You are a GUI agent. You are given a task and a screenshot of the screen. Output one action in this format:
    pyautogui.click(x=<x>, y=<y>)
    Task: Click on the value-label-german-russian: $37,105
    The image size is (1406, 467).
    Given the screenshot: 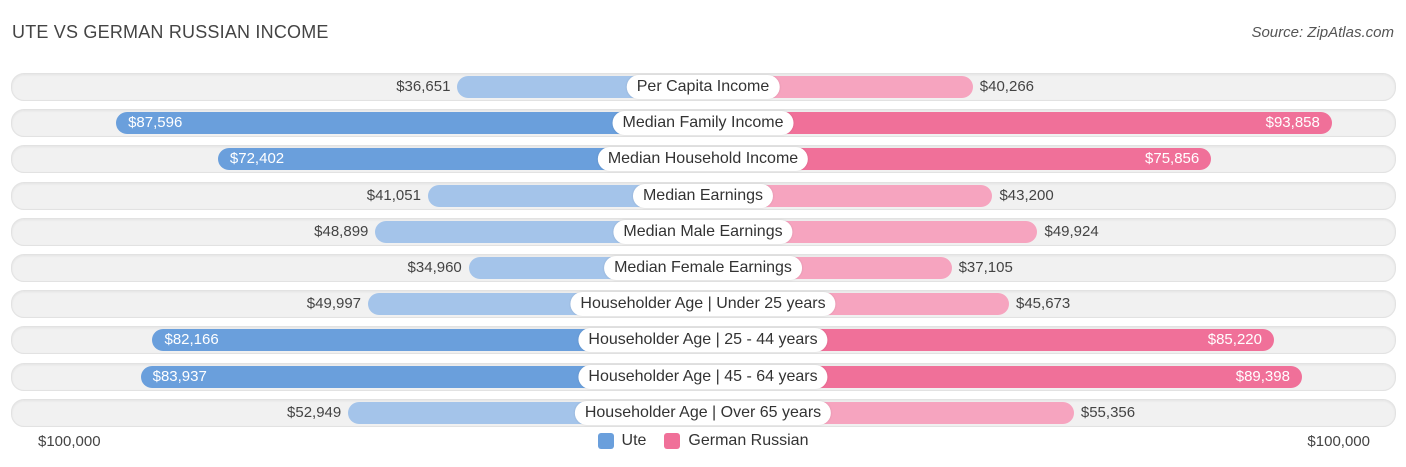 What is the action you would take?
    pyautogui.click(x=985, y=267)
    